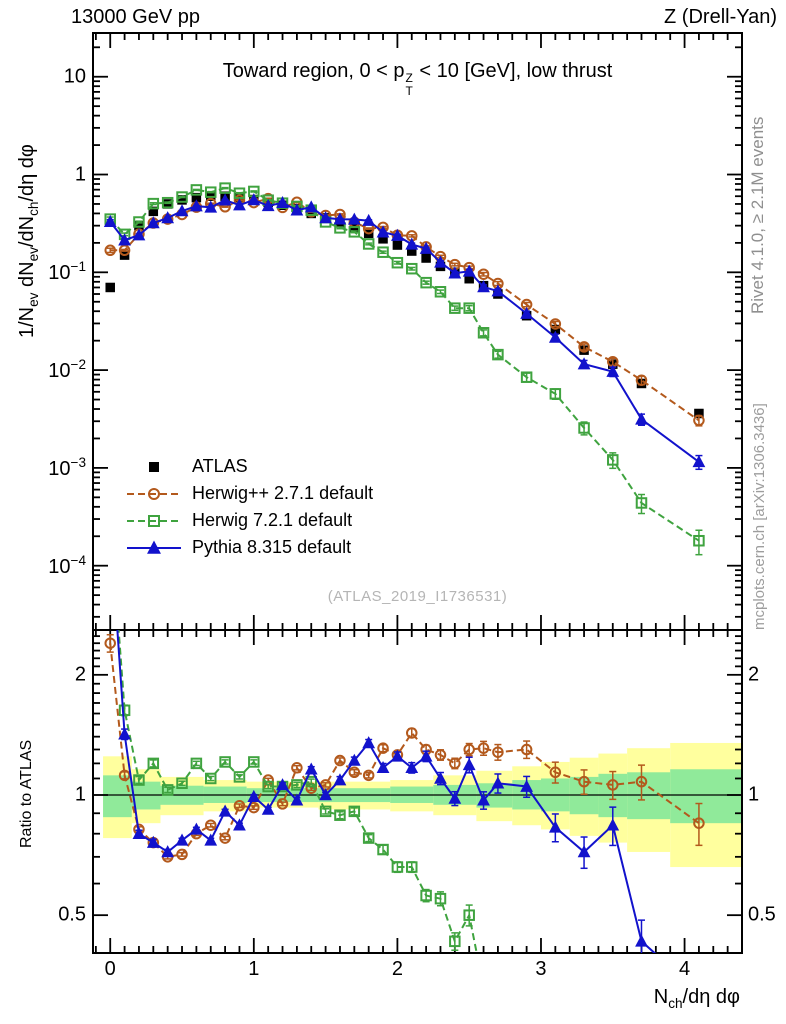 The width and height of the screenshot is (786, 1024). What do you see at coordinates (135, 17) in the screenshot?
I see `beam-energy-label: 13000 GeV pp` at bounding box center [135, 17].